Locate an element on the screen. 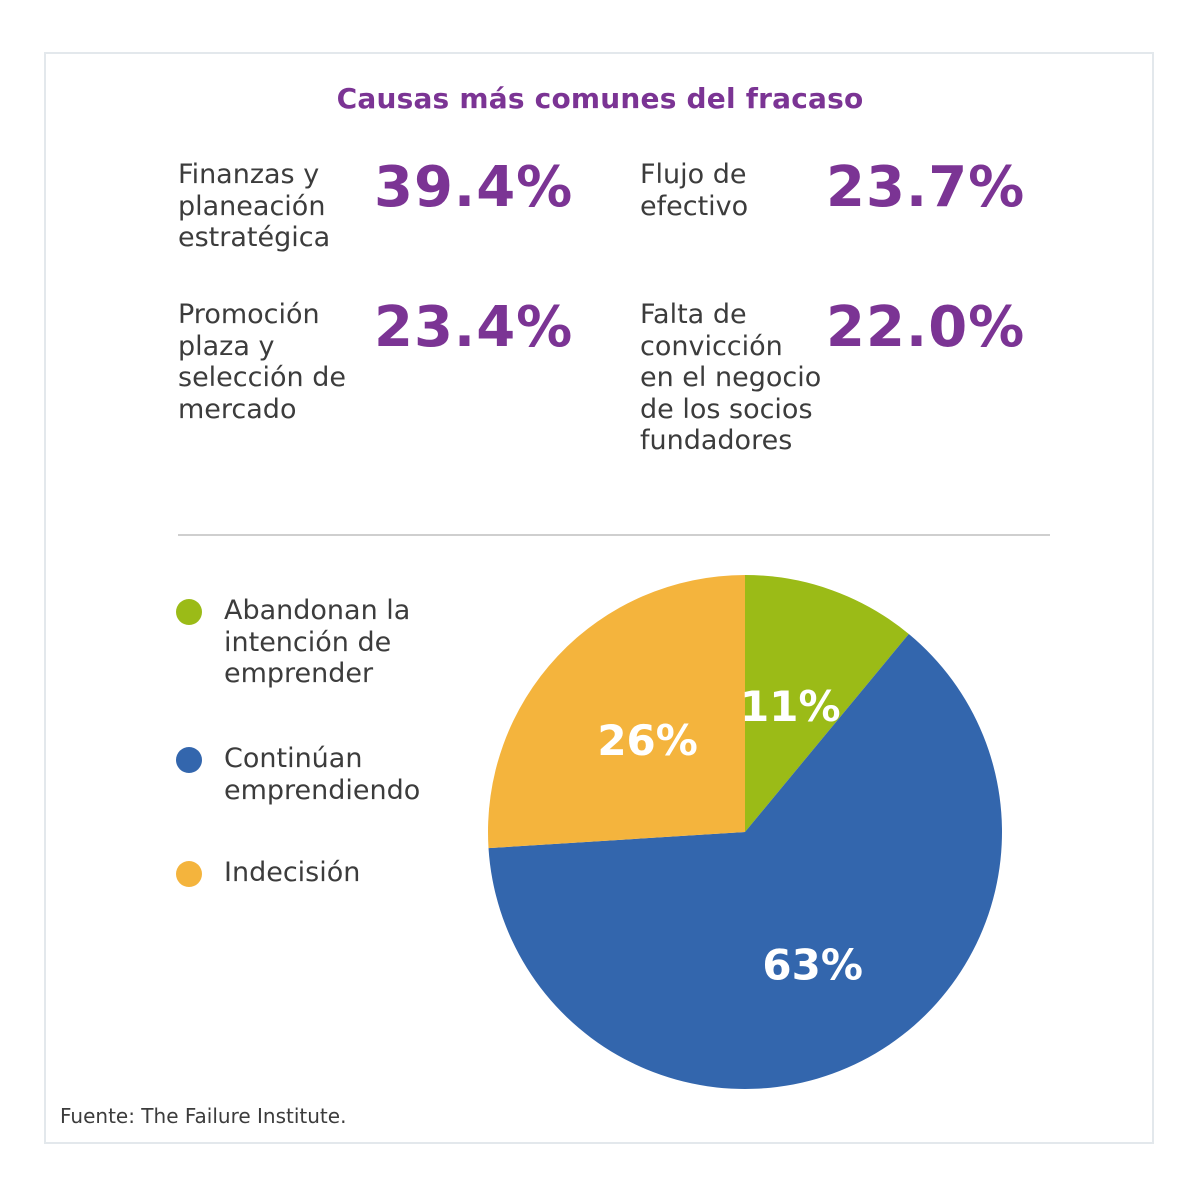  pie-slice-label: 11% is located at coordinates (790, 706).